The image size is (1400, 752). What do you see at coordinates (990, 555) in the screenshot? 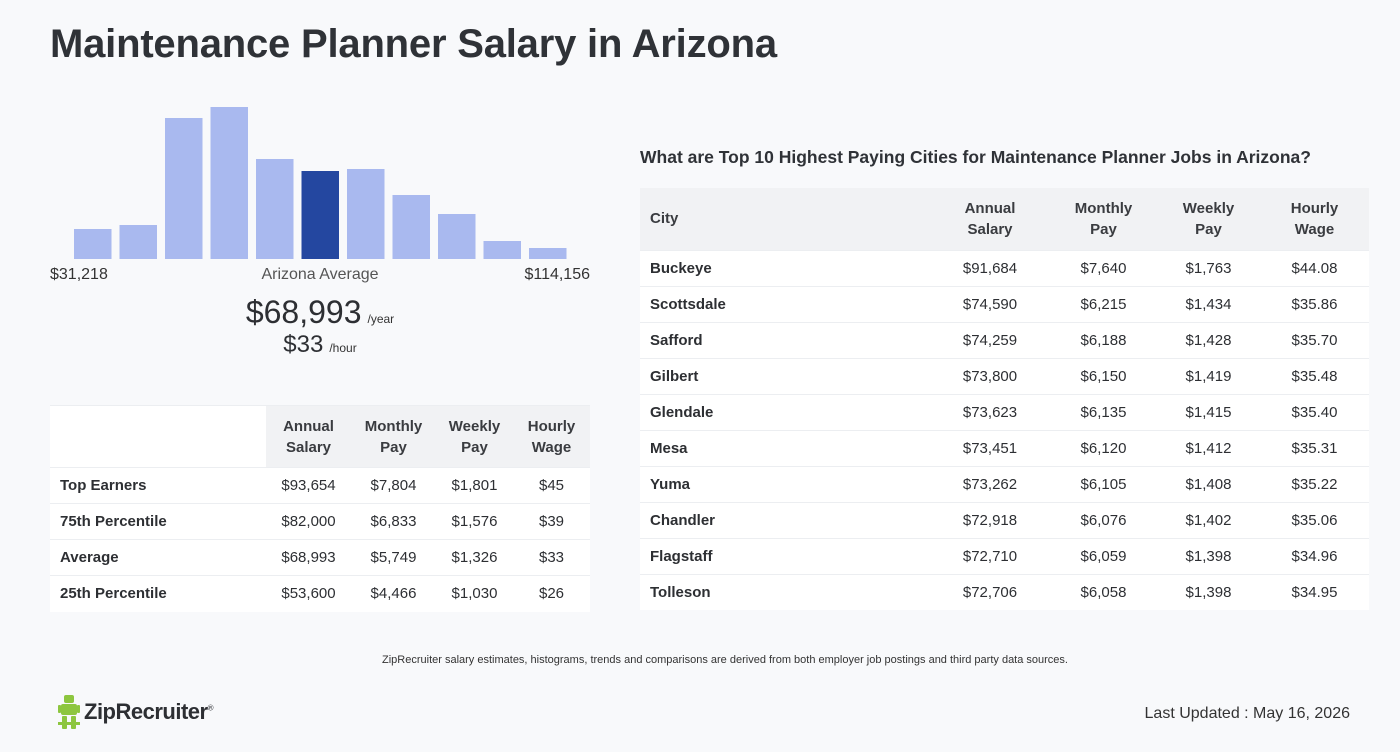
I see `cell-annual: $72,710` at bounding box center [990, 555].